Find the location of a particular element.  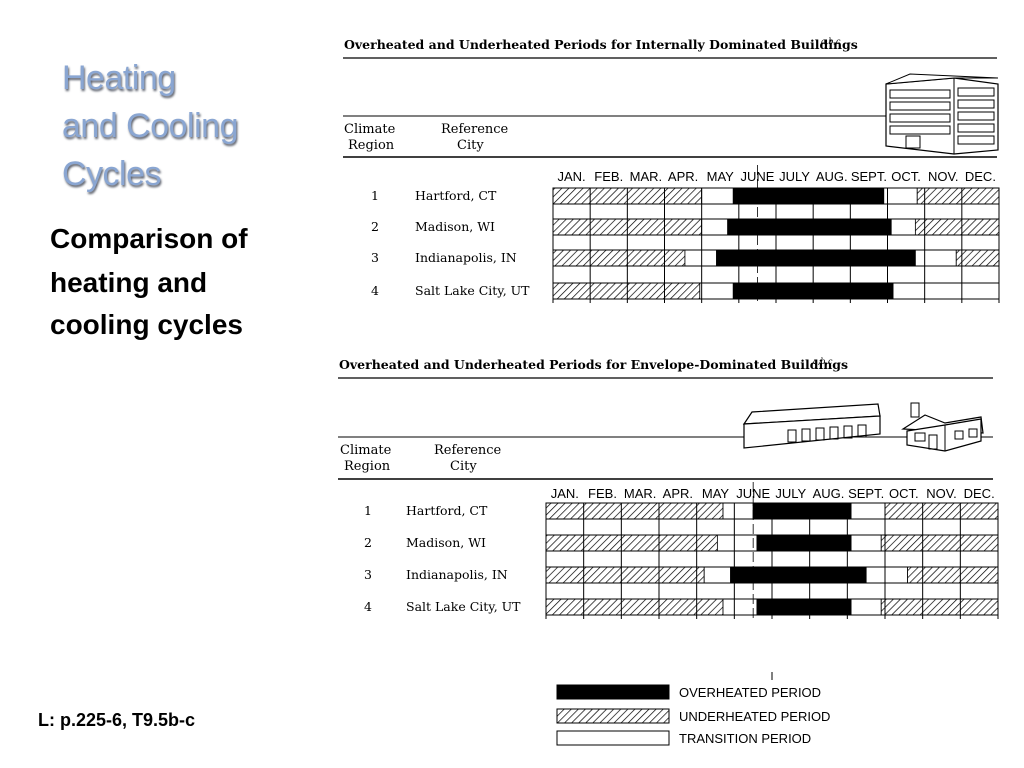

legend-label-over: OVERHEATED PERIOD is located at coordinates (750, 692).